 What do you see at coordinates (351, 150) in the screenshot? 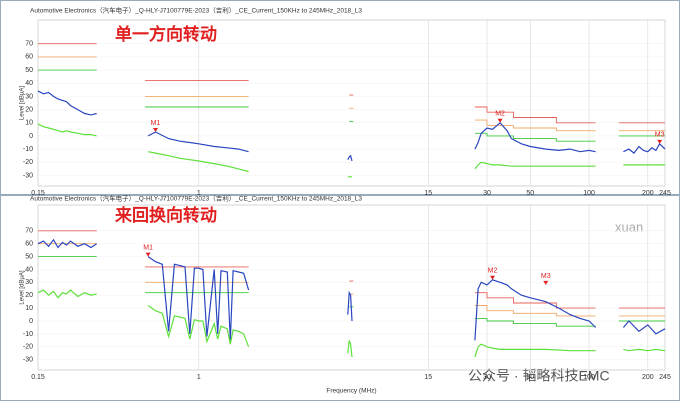
I see `series-line` at bounding box center [351, 150].